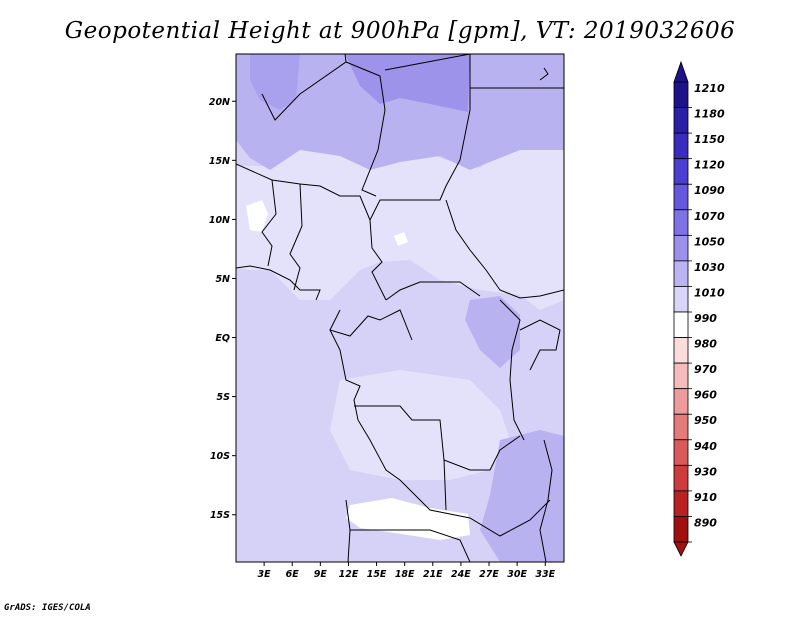  What do you see at coordinates (219, 102) in the screenshot?
I see `lat-tick-label: 20N` at bounding box center [219, 102].